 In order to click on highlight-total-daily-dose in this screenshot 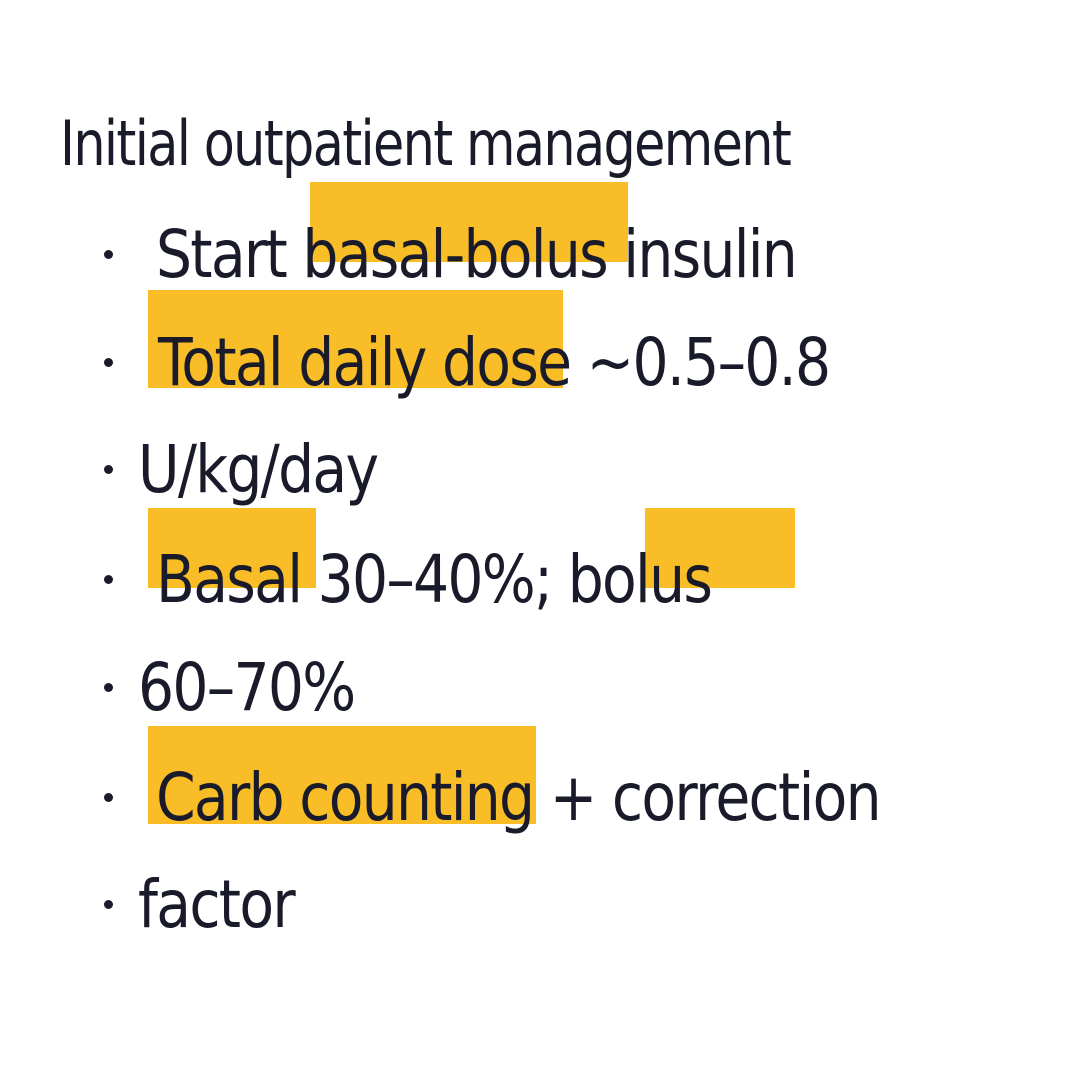, I will do `click(355, 339)`.